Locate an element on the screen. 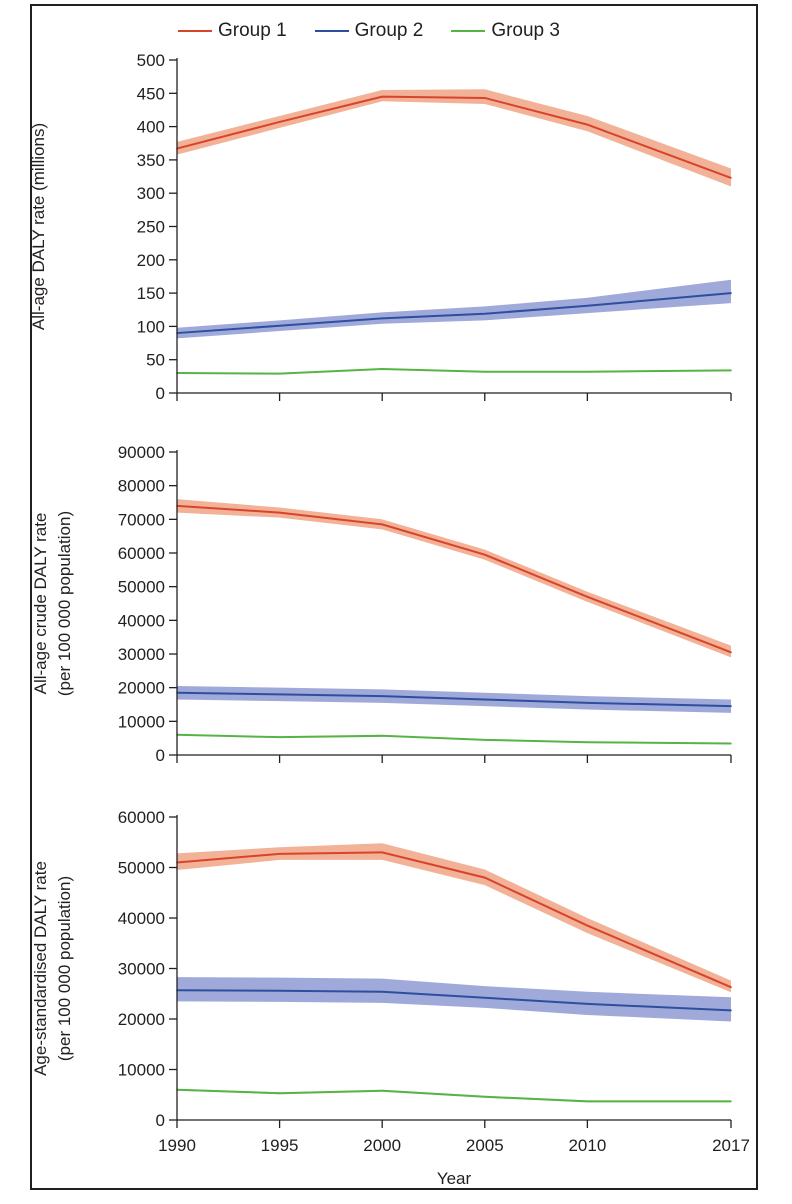 Image resolution: width=792 pixels, height=1204 pixels. y-tick-label-panel-3: 60000 is located at coordinates (141, 817).